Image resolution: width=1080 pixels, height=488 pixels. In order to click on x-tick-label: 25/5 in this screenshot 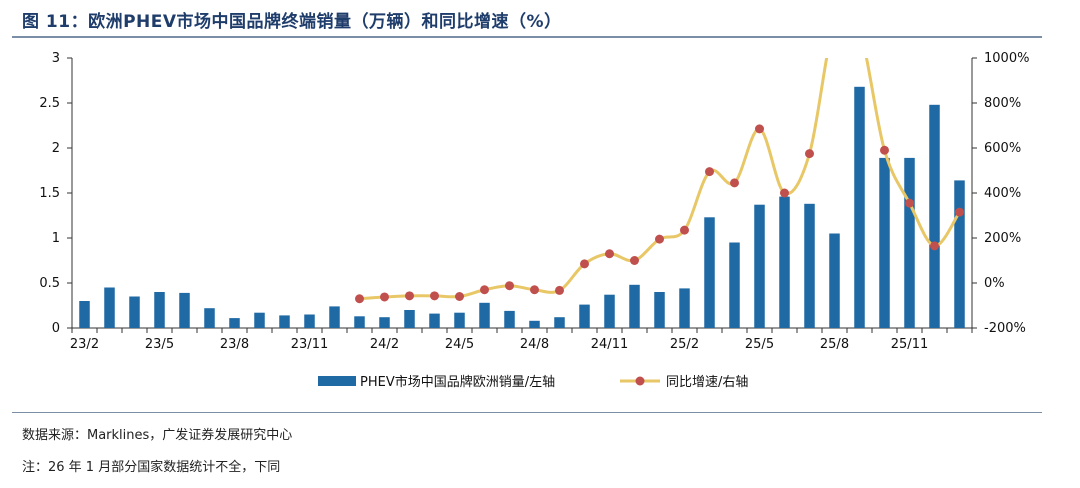, I will do `click(759, 344)`.